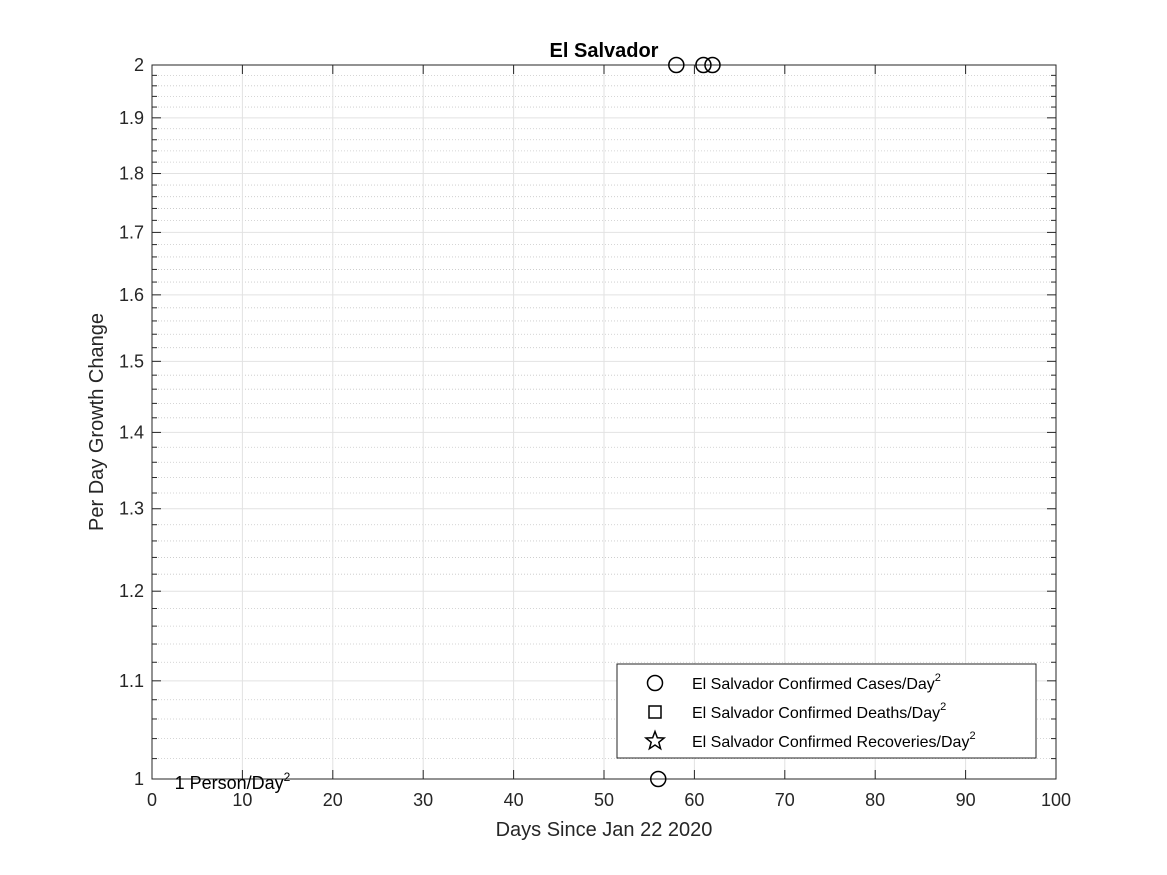  What do you see at coordinates (816, 682) in the screenshot?
I see `legend-label: El Salvador Confirmed Cases/Day2` at bounding box center [816, 682].